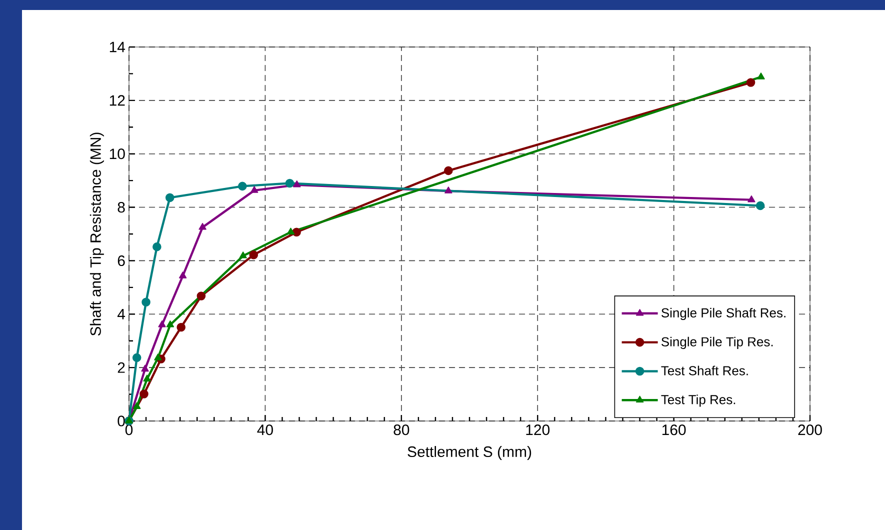 This screenshot has height=530, width=885. I want to click on x-tick-label: 80, so click(402, 430).